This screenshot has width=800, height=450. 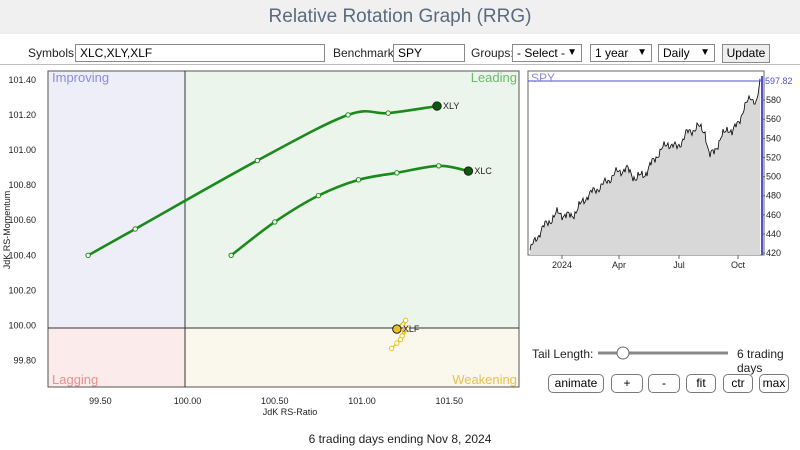 I want to click on tail-xlc: XLC, so click(x=360, y=211).